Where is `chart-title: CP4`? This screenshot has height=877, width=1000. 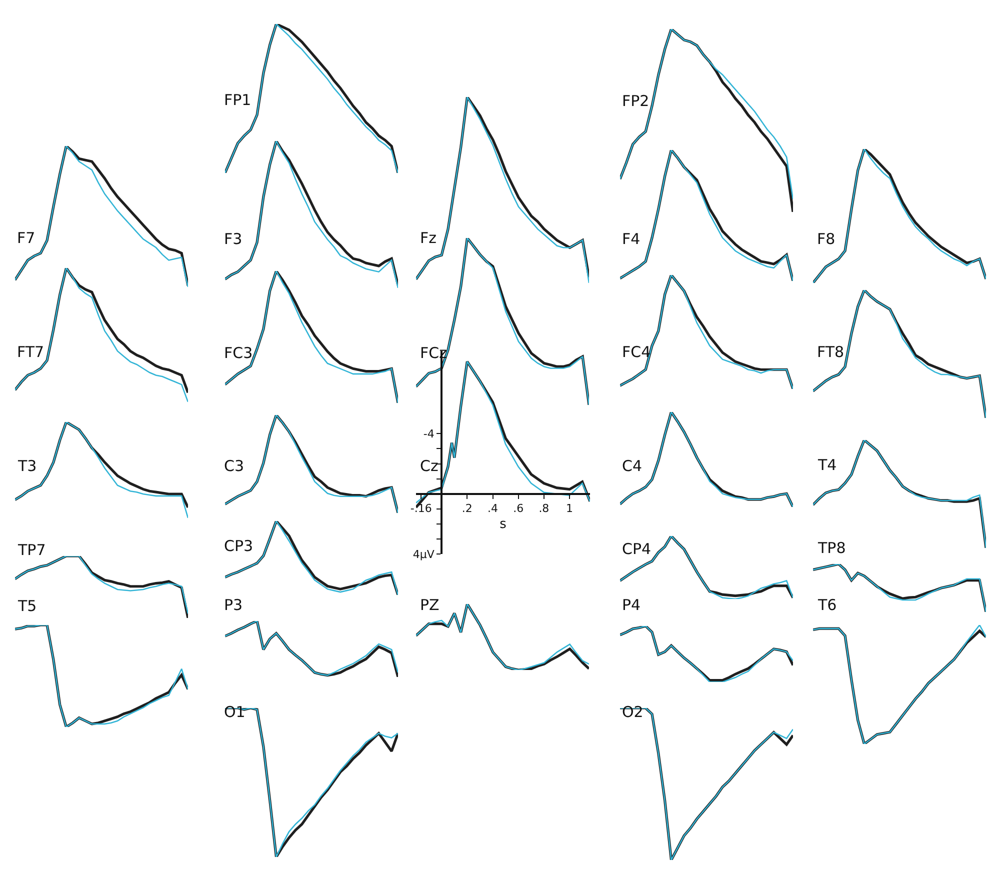 chart-title: CP4 is located at coordinates (637, 549).